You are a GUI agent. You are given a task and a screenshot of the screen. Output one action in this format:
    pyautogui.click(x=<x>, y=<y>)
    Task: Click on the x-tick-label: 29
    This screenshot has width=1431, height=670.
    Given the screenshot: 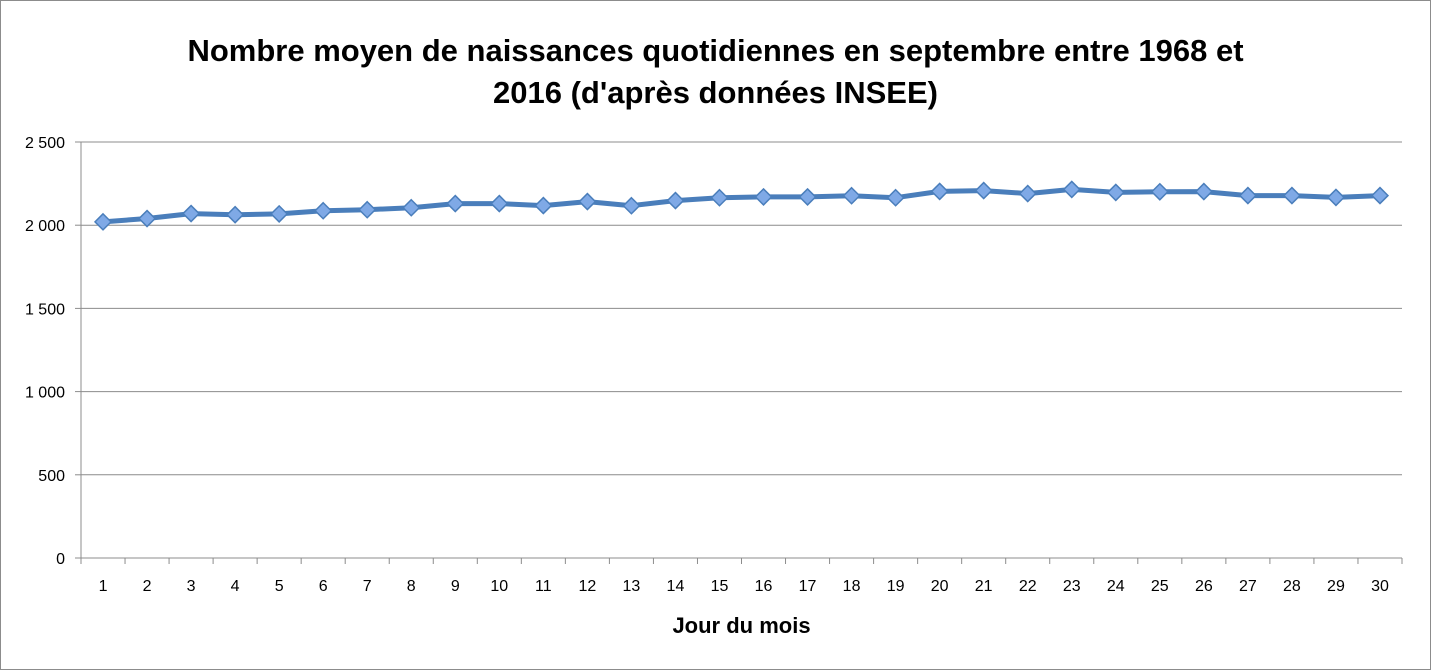 What is the action you would take?
    pyautogui.click(x=1336, y=586)
    